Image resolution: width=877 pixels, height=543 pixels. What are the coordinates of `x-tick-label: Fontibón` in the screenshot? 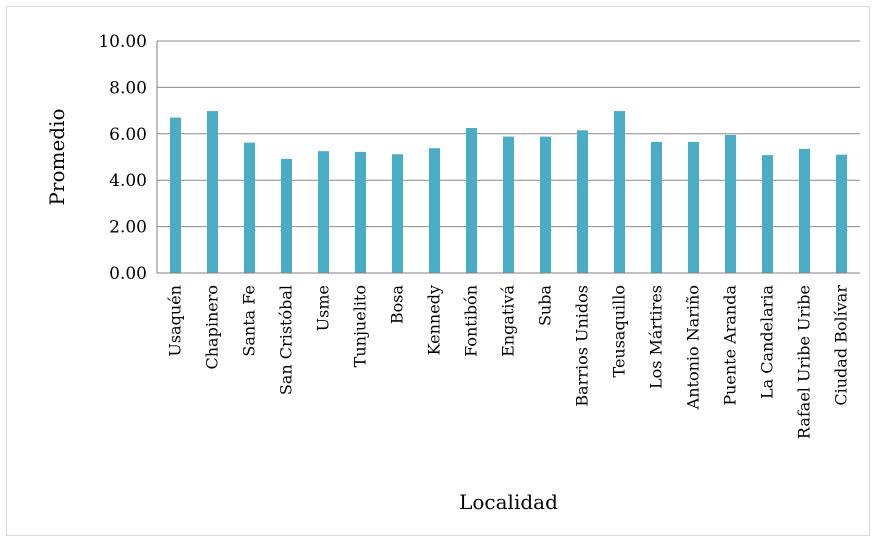 It's located at (471, 321).